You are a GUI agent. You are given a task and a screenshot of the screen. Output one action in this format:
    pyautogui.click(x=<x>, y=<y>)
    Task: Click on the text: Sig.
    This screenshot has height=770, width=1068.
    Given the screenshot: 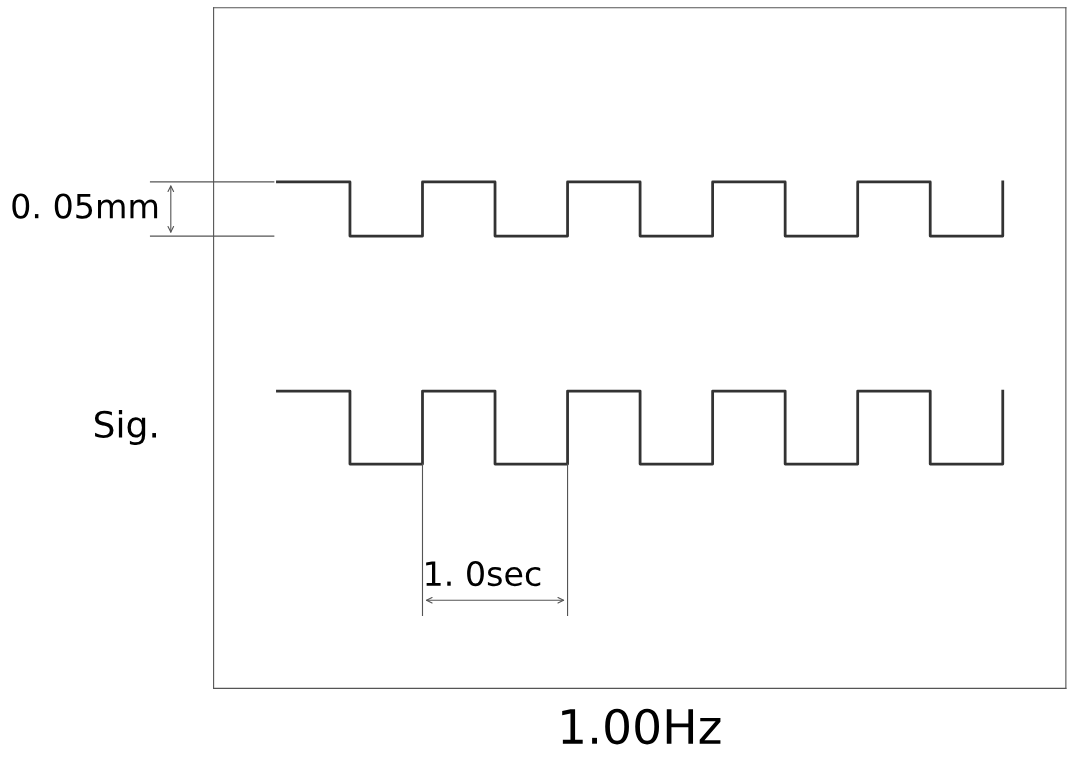 What is the action you would take?
    pyautogui.click(x=125, y=428)
    